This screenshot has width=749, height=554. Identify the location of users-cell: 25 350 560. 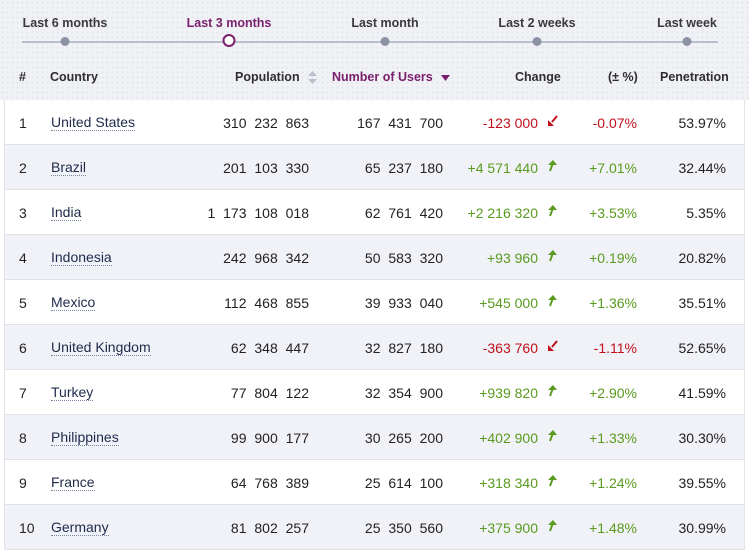
(403, 528).